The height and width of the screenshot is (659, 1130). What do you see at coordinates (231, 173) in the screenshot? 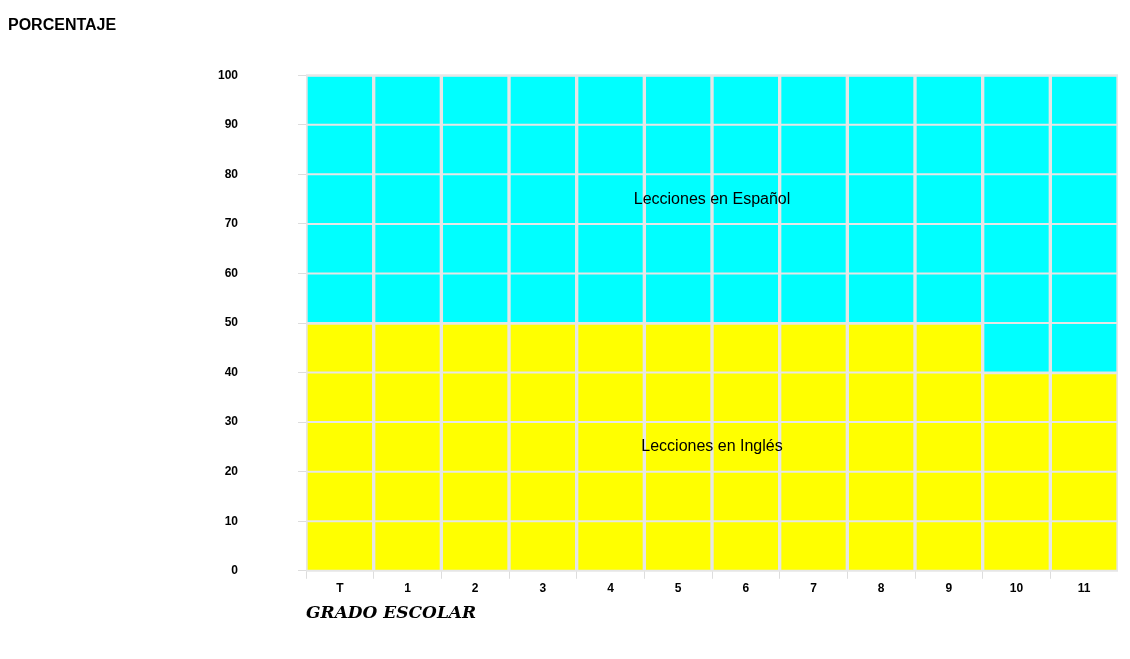
I see `y-tick-label: 80` at bounding box center [231, 173].